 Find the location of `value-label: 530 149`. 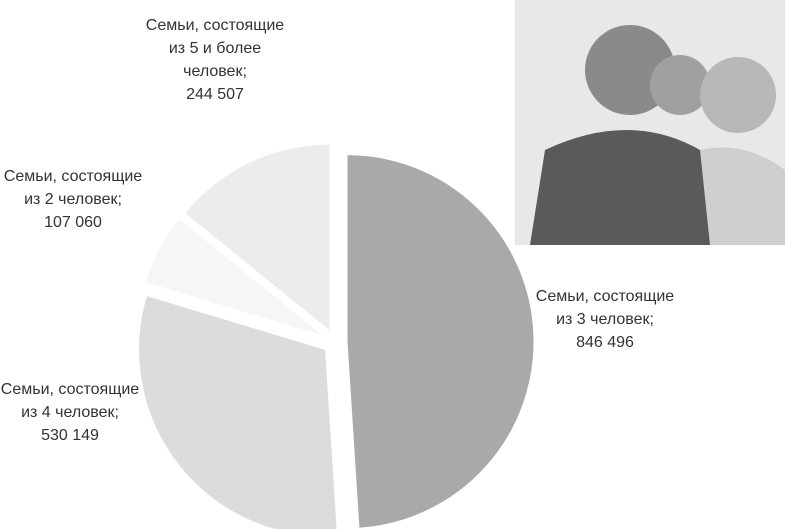

value-label: 530 149 is located at coordinates (70, 435).